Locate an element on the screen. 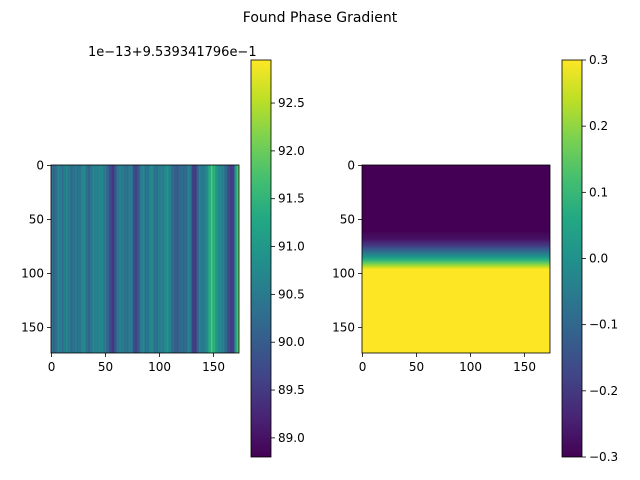 The height and width of the screenshot is (480, 640). heatmap-right-y-tick-label: 50 is located at coordinates (347, 220).